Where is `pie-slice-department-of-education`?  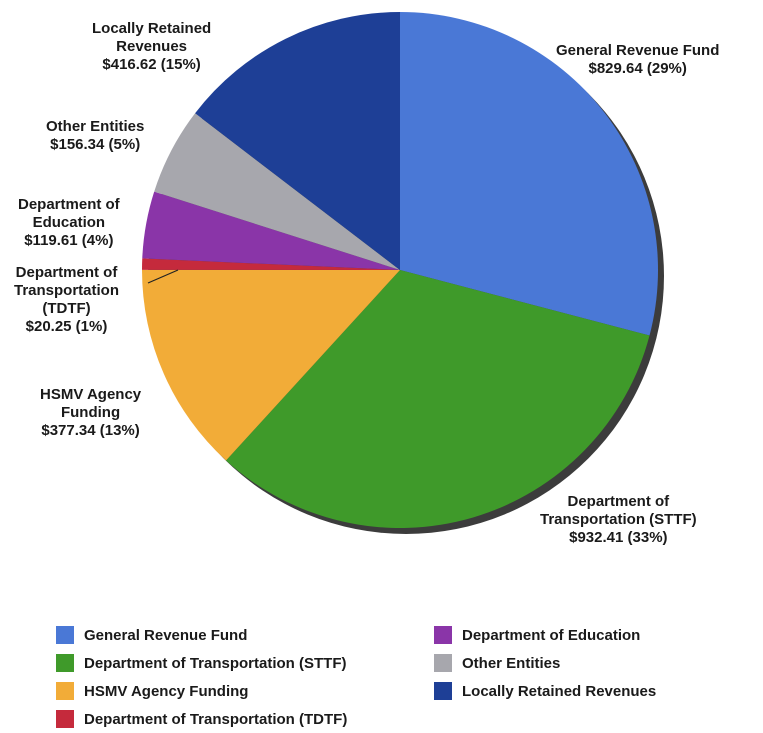 pie-slice-department-of-education is located at coordinates (271, 230).